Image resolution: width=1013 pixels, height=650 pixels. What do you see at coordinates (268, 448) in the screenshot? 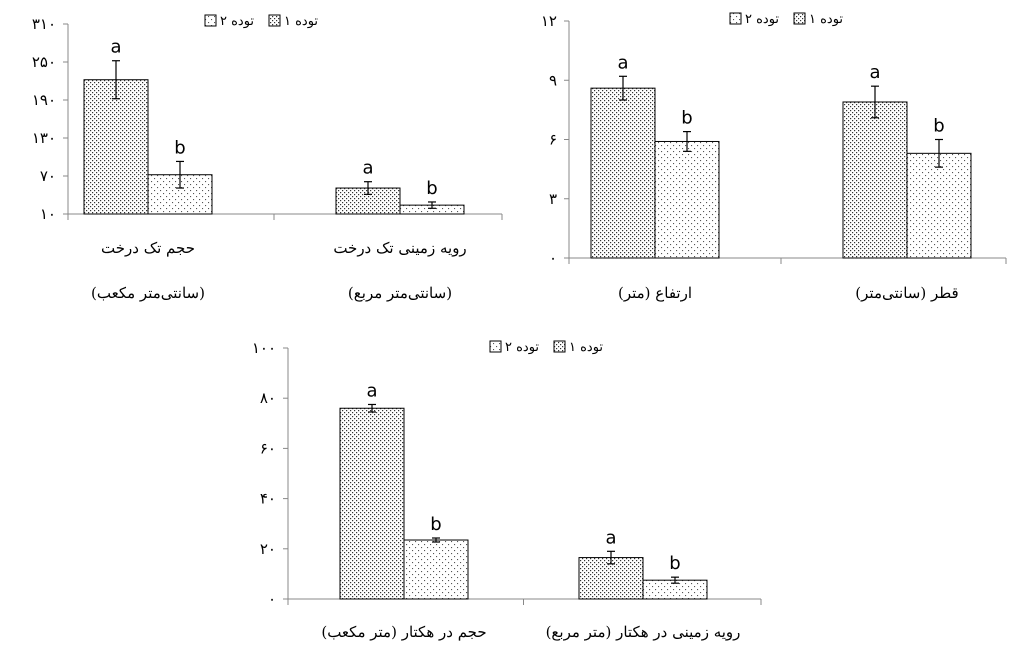
I see `y-tick-label: ۶۰` at bounding box center [268, 448].